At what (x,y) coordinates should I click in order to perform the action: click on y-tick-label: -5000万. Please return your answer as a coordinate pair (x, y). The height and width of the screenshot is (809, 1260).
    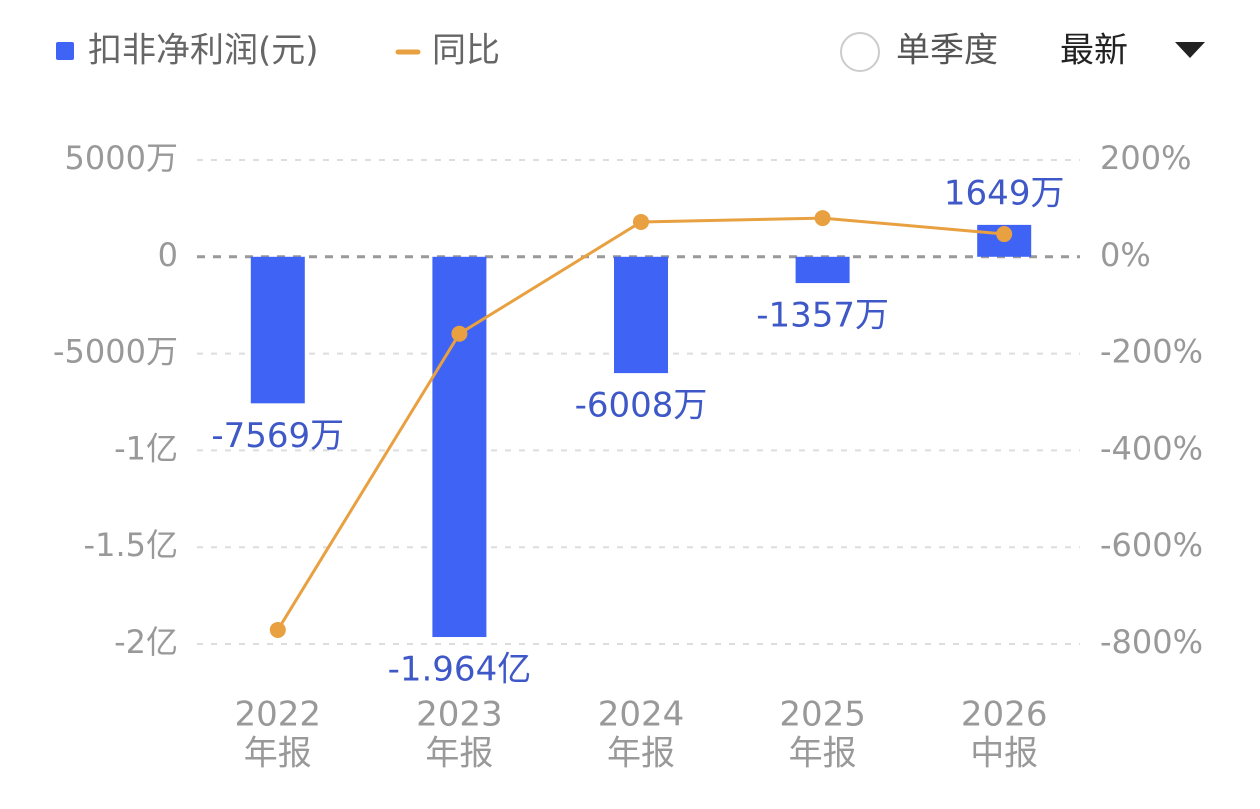
    Looking at the image, I should click on (115, 352).